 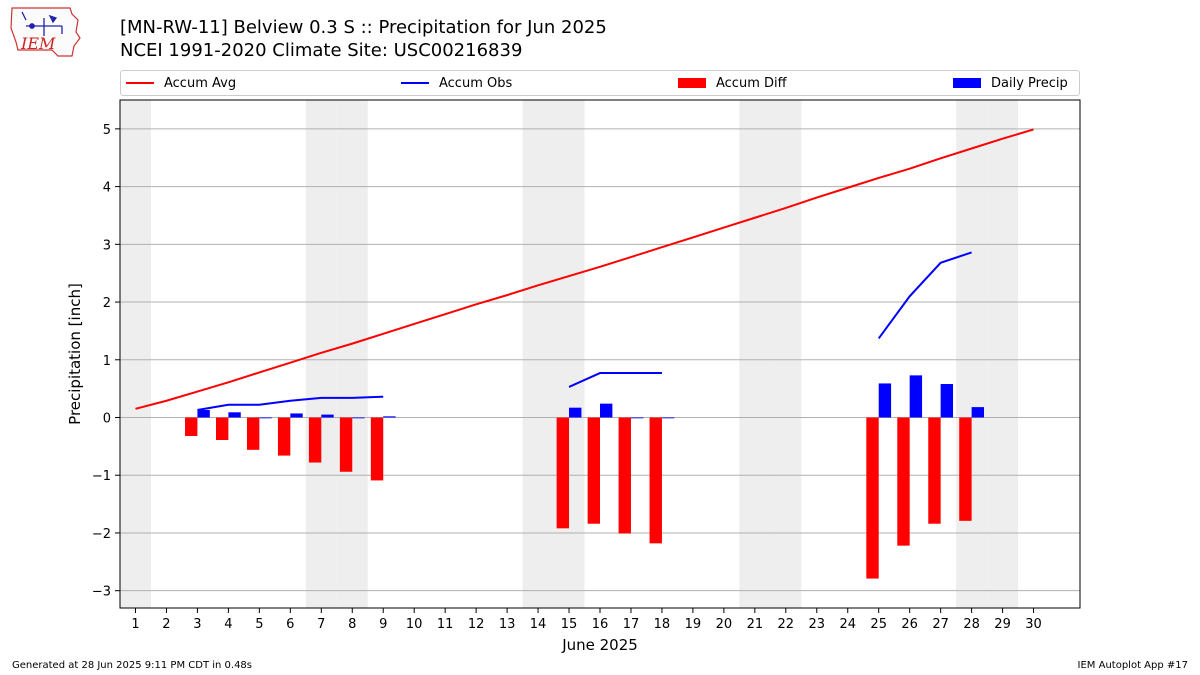 I want to click on x-tick-label: 13, so click(x=507, y=624).